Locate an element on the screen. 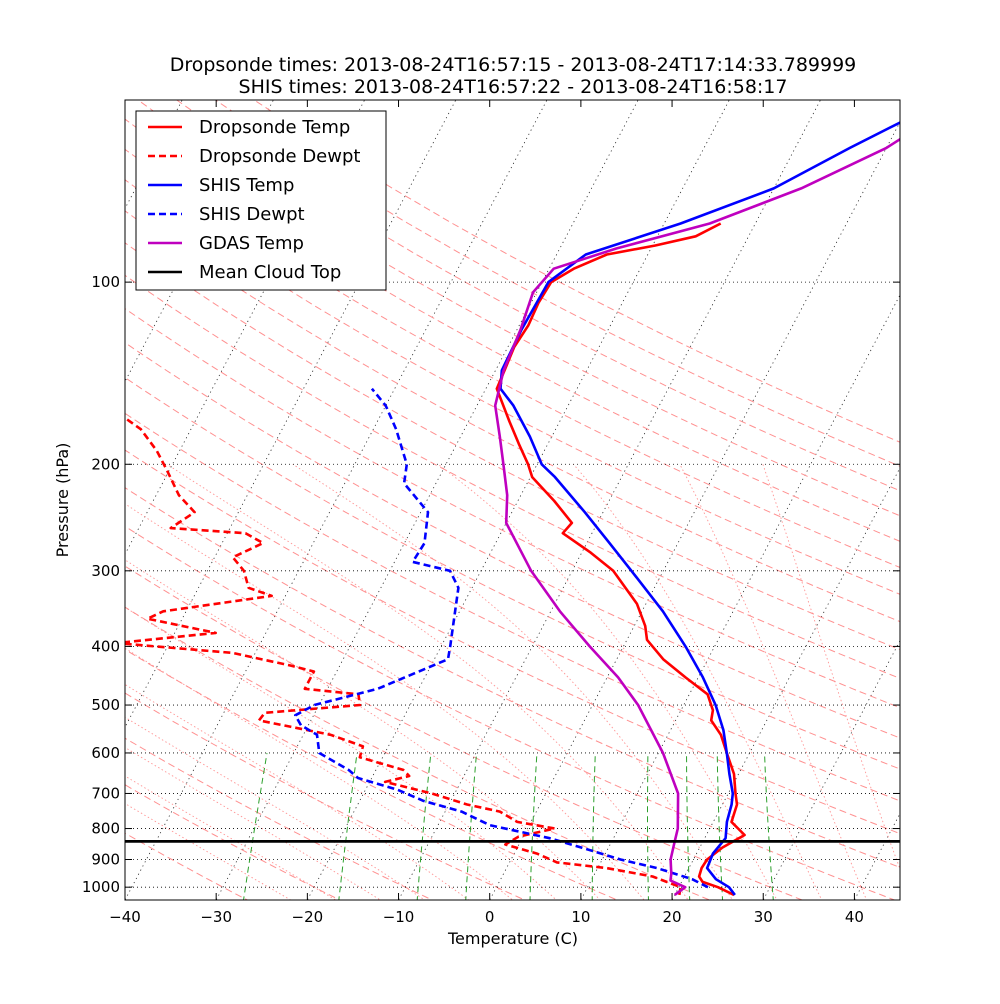 This screenshot has height=1004, width=1000. x-tick-label: −40 is located at coordinates (125, 917).